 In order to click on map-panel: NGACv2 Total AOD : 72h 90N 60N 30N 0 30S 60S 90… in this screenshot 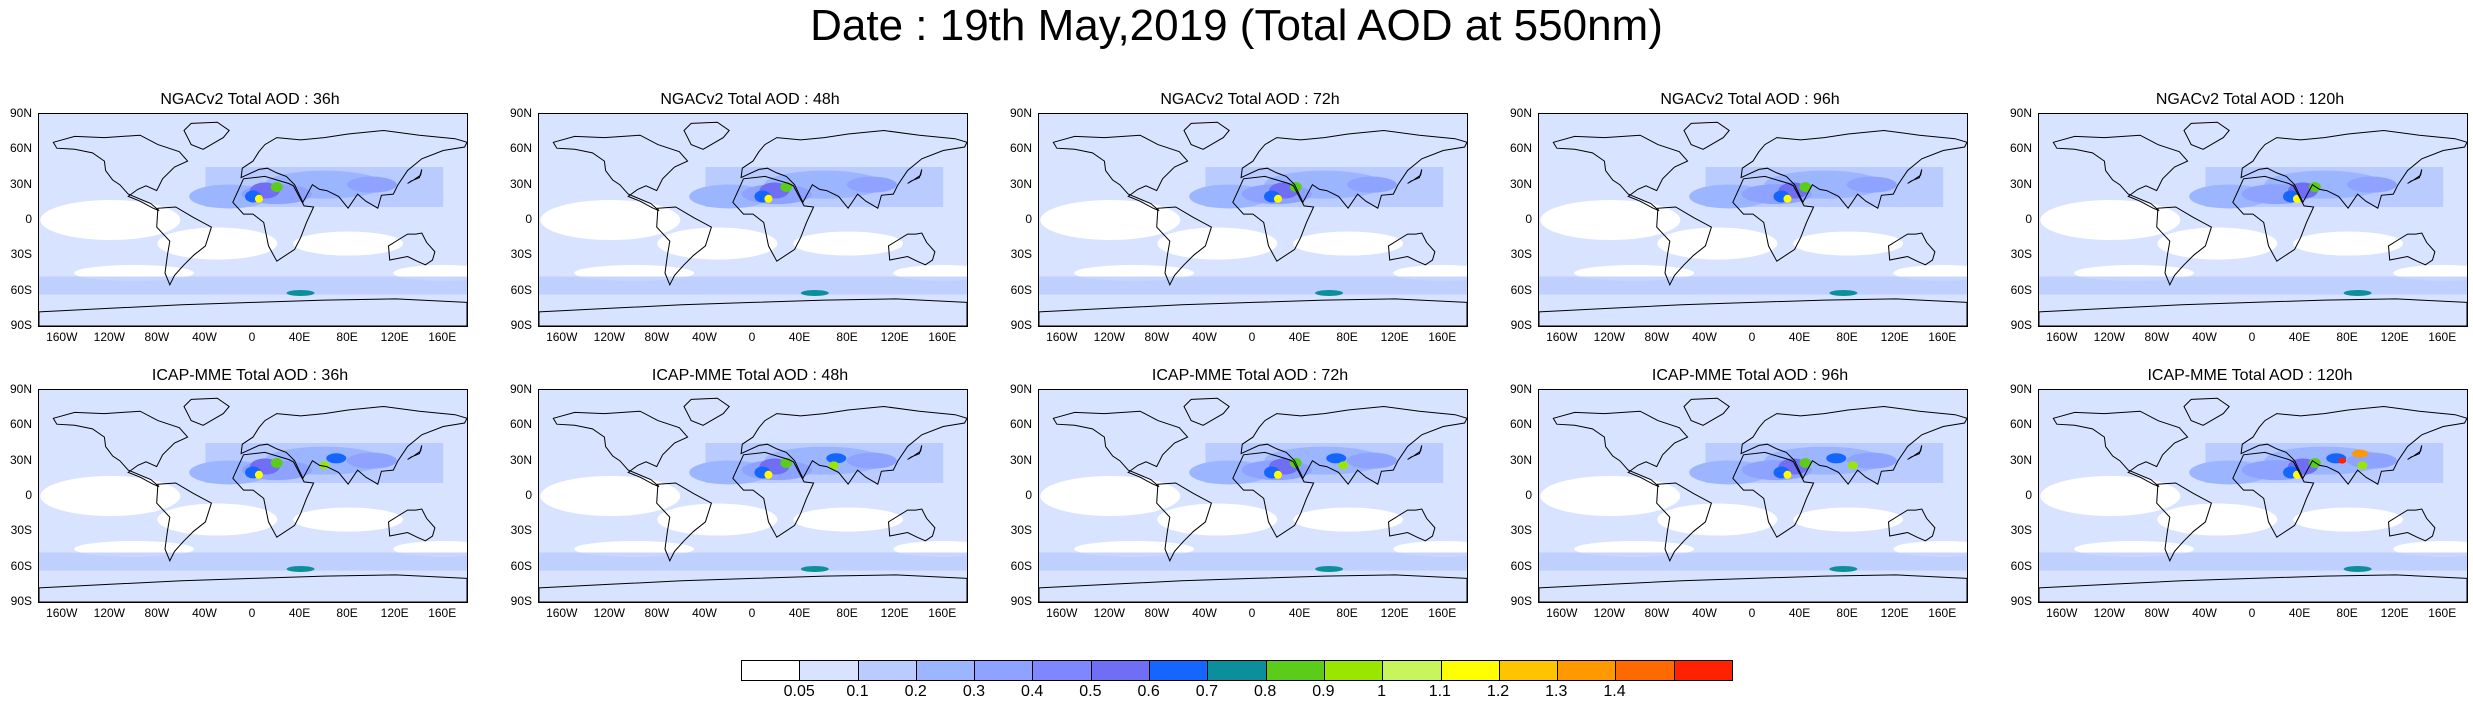, I will do `click(1250, 219)`.